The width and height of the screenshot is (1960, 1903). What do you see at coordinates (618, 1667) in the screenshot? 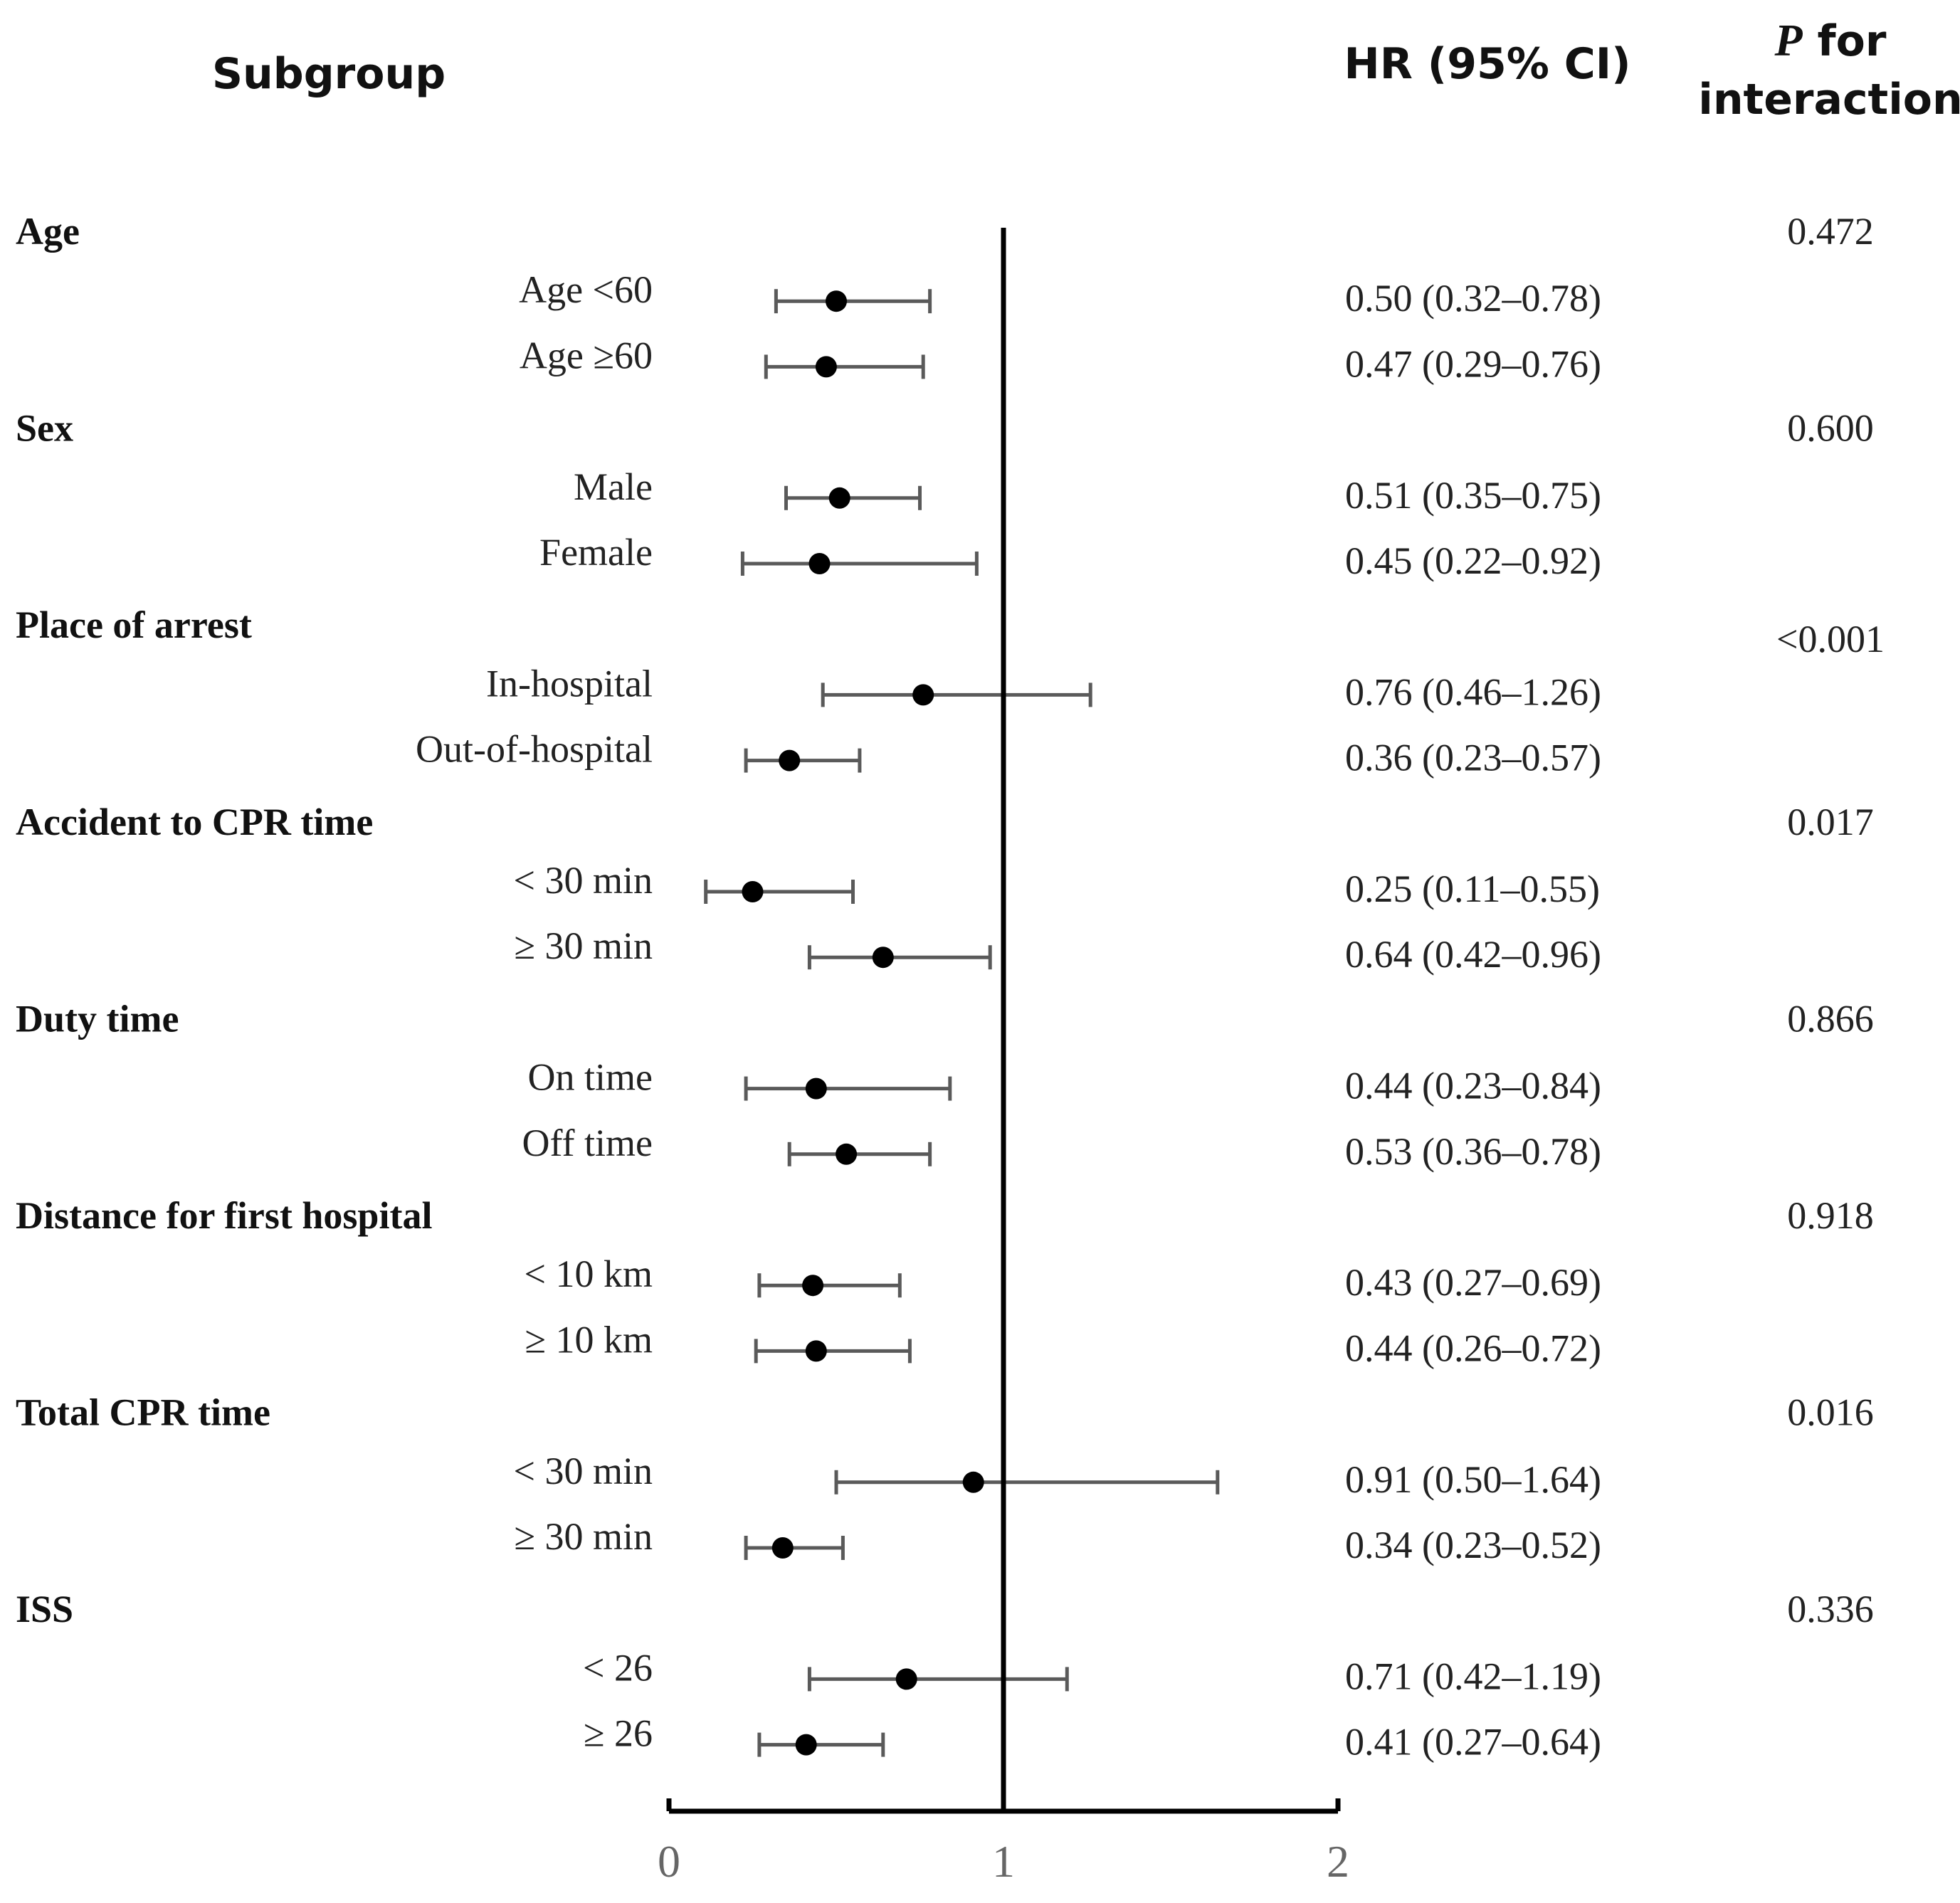
I see `subgroup-label: < 26` at bounding box center [618, 1667].